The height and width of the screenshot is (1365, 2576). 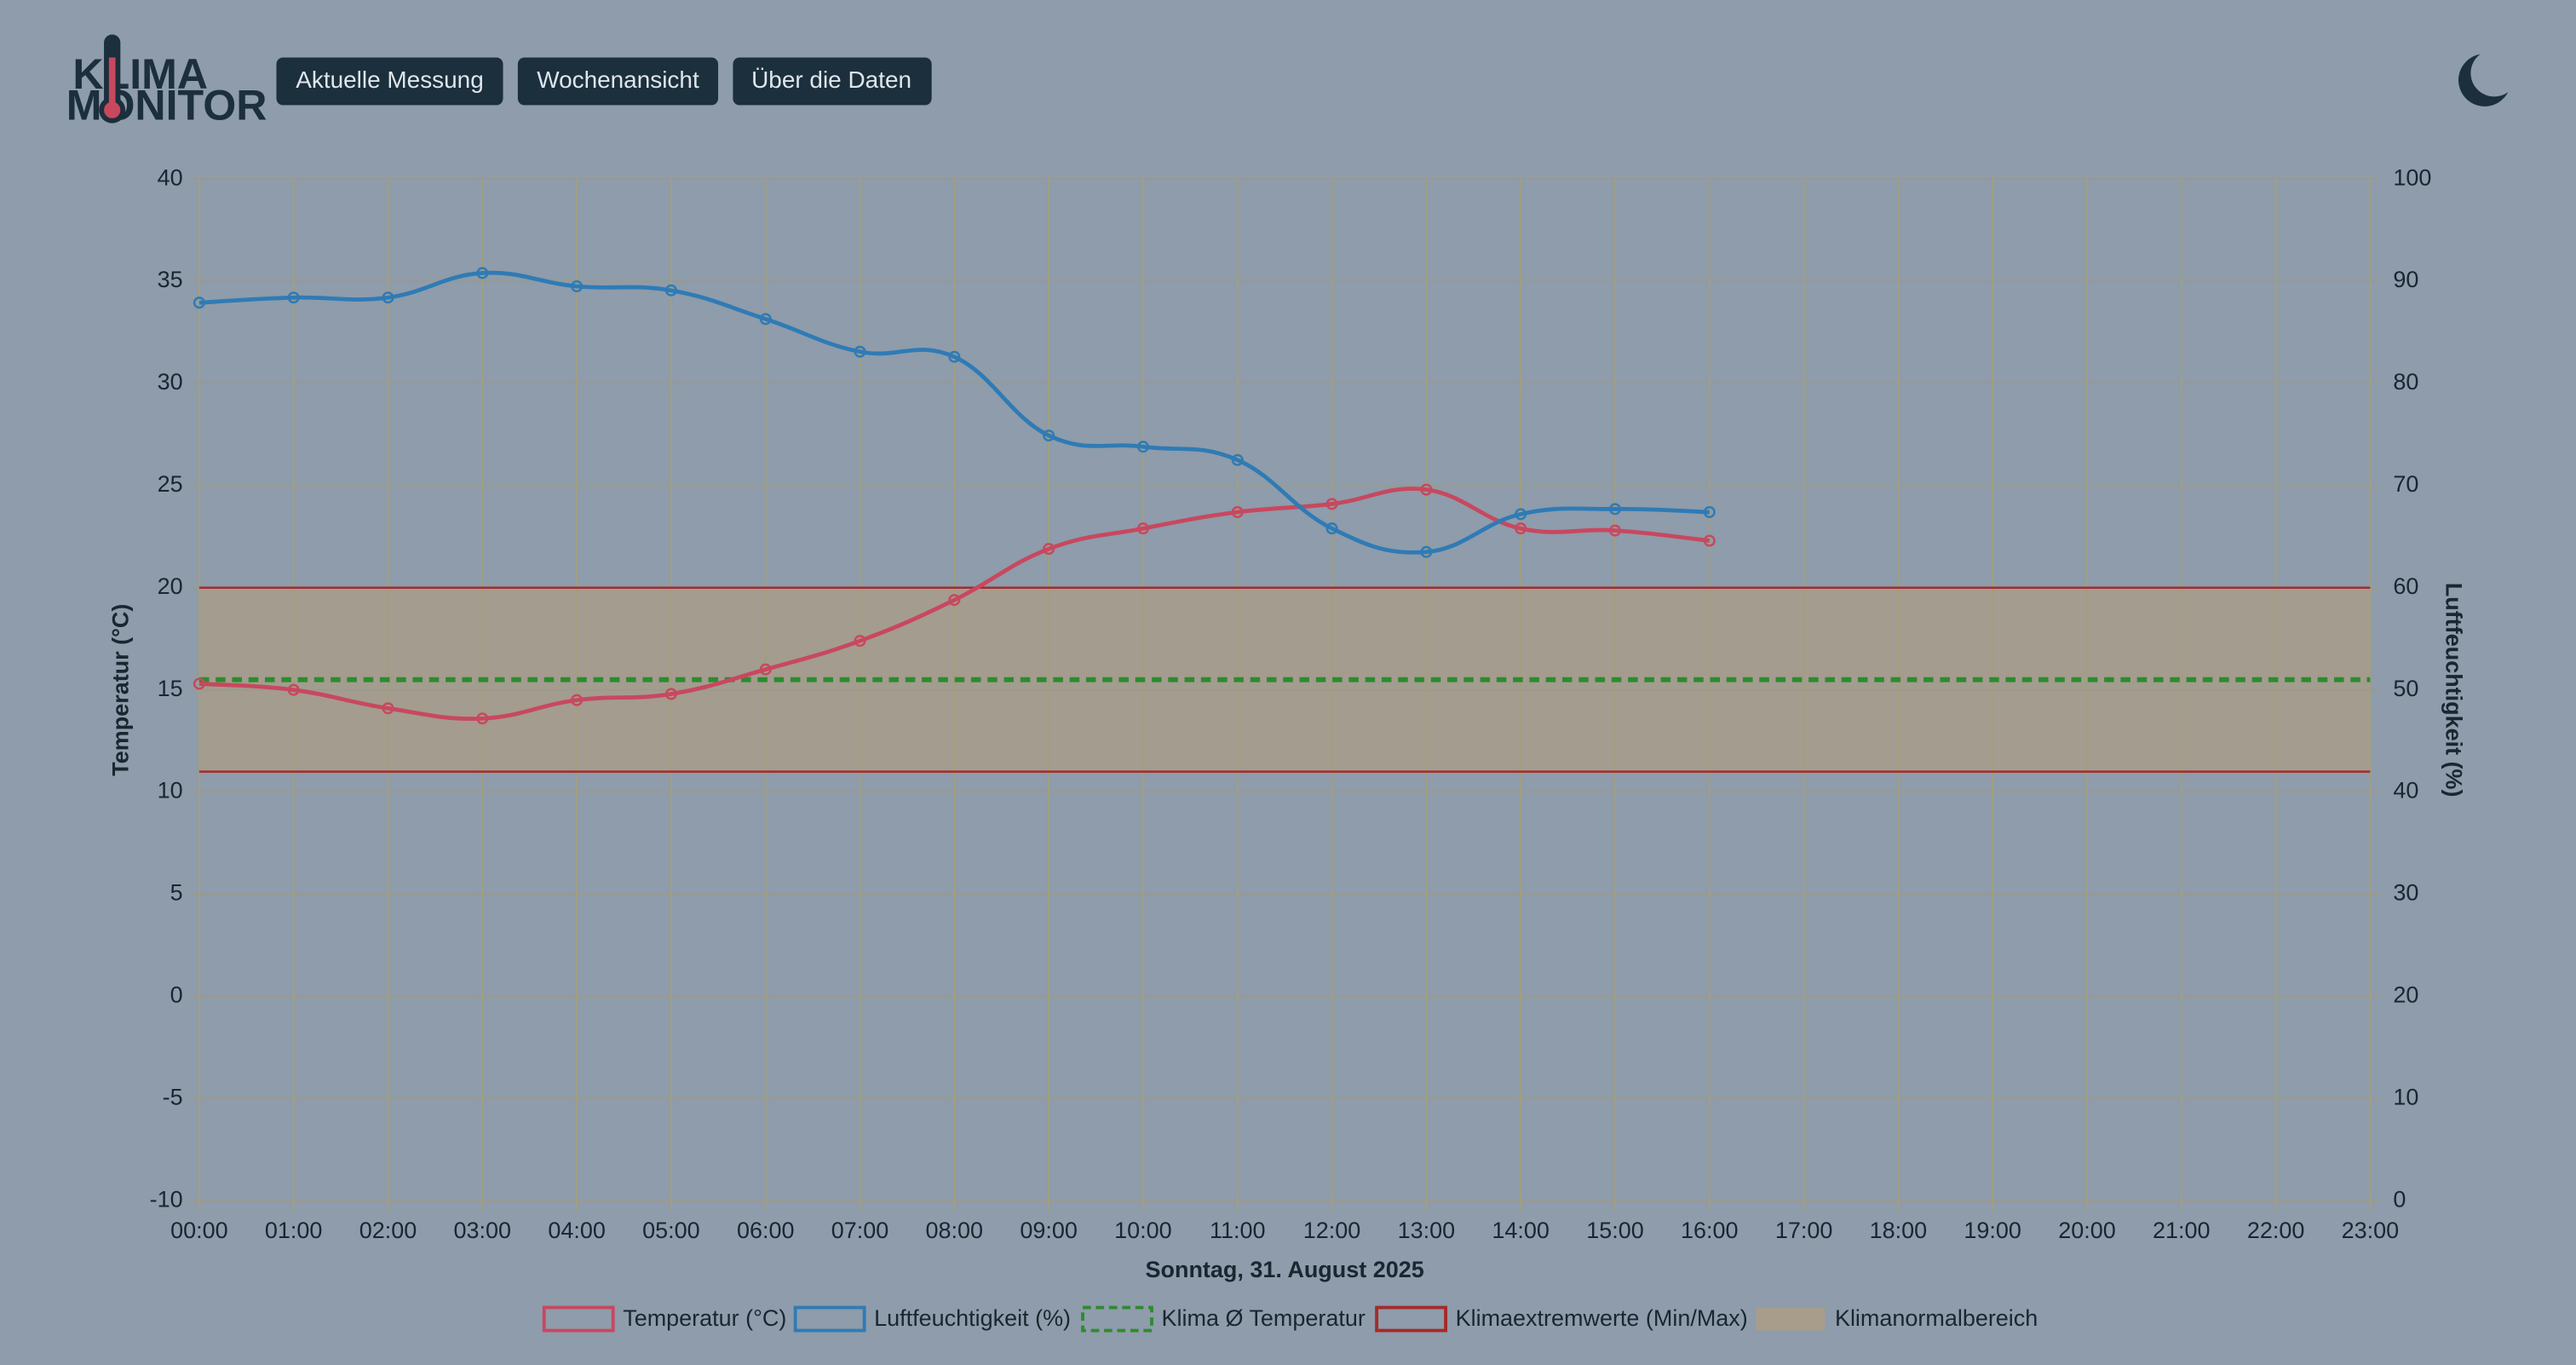 What do you see at coordinates (199, 1230) in the screenshot?
I see `x-tick-label: 00:00` at bounding box center [199, 1230].